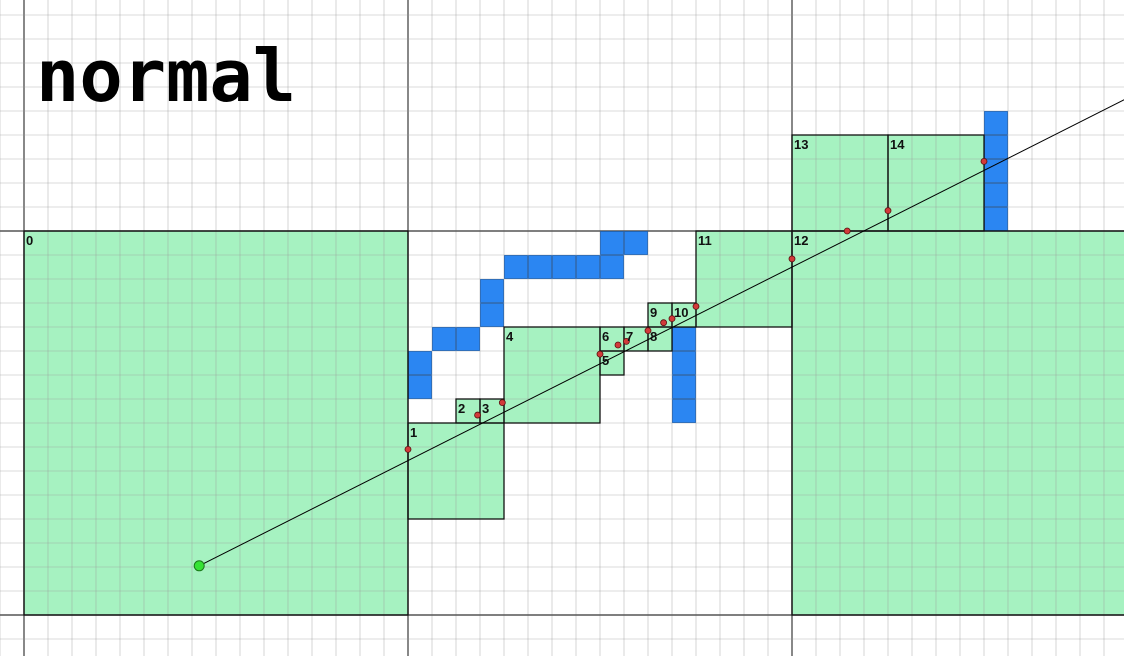 Image resolution: width=1124 pixels, height=656 pixels. What do you see at coordinates (605, 336) in the screenshot?
I see `cell-label-6: 6` at bounding box center [605, 336].